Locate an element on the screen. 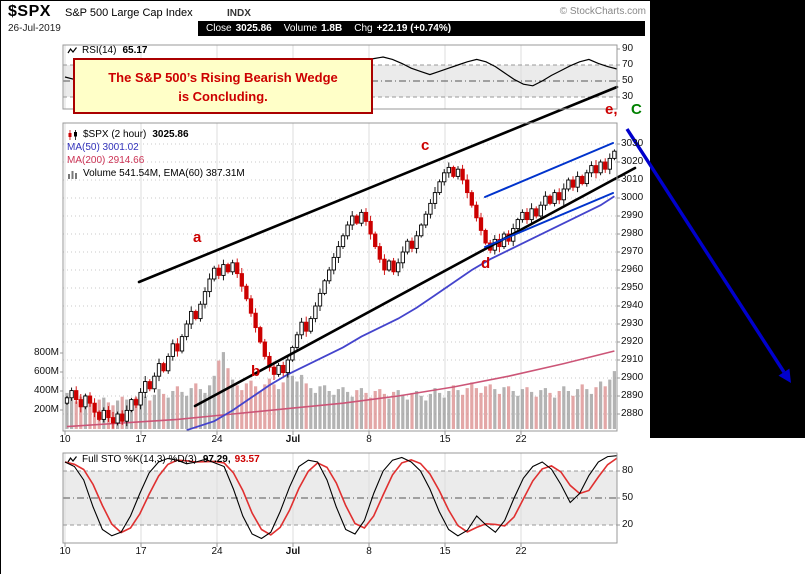 Image resolution: width=805 pixels, height=574 pixels. chg-label: Chg is located at coordinates (363, 28).